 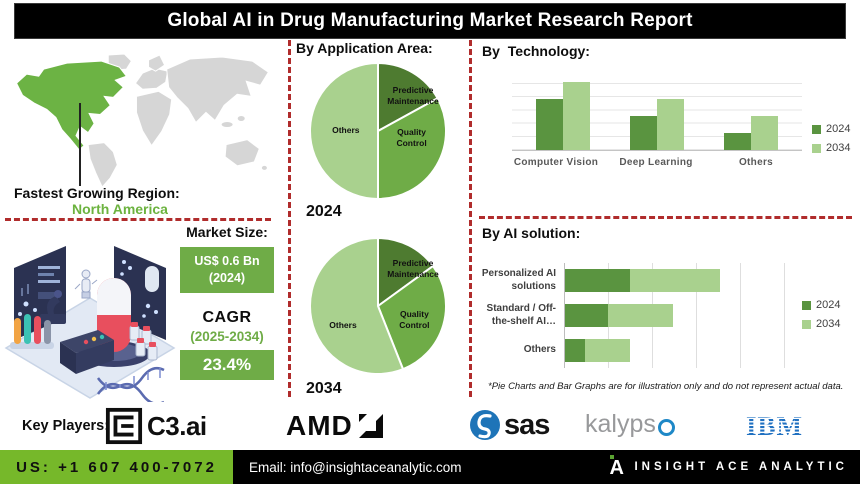 I want to click on market-size-year: (2024), so click(x=227, y=277).